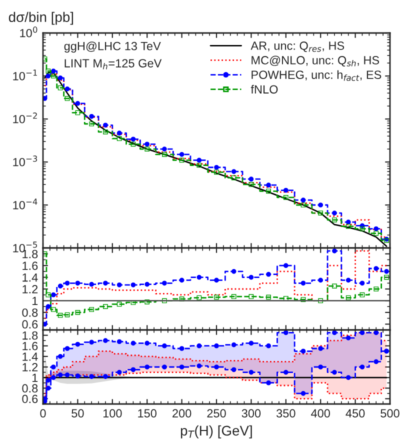  What do you see at coordinates (43, 413) in the screenshot?
I see `x-tick-label: 0` at bounding box center [43, 413].